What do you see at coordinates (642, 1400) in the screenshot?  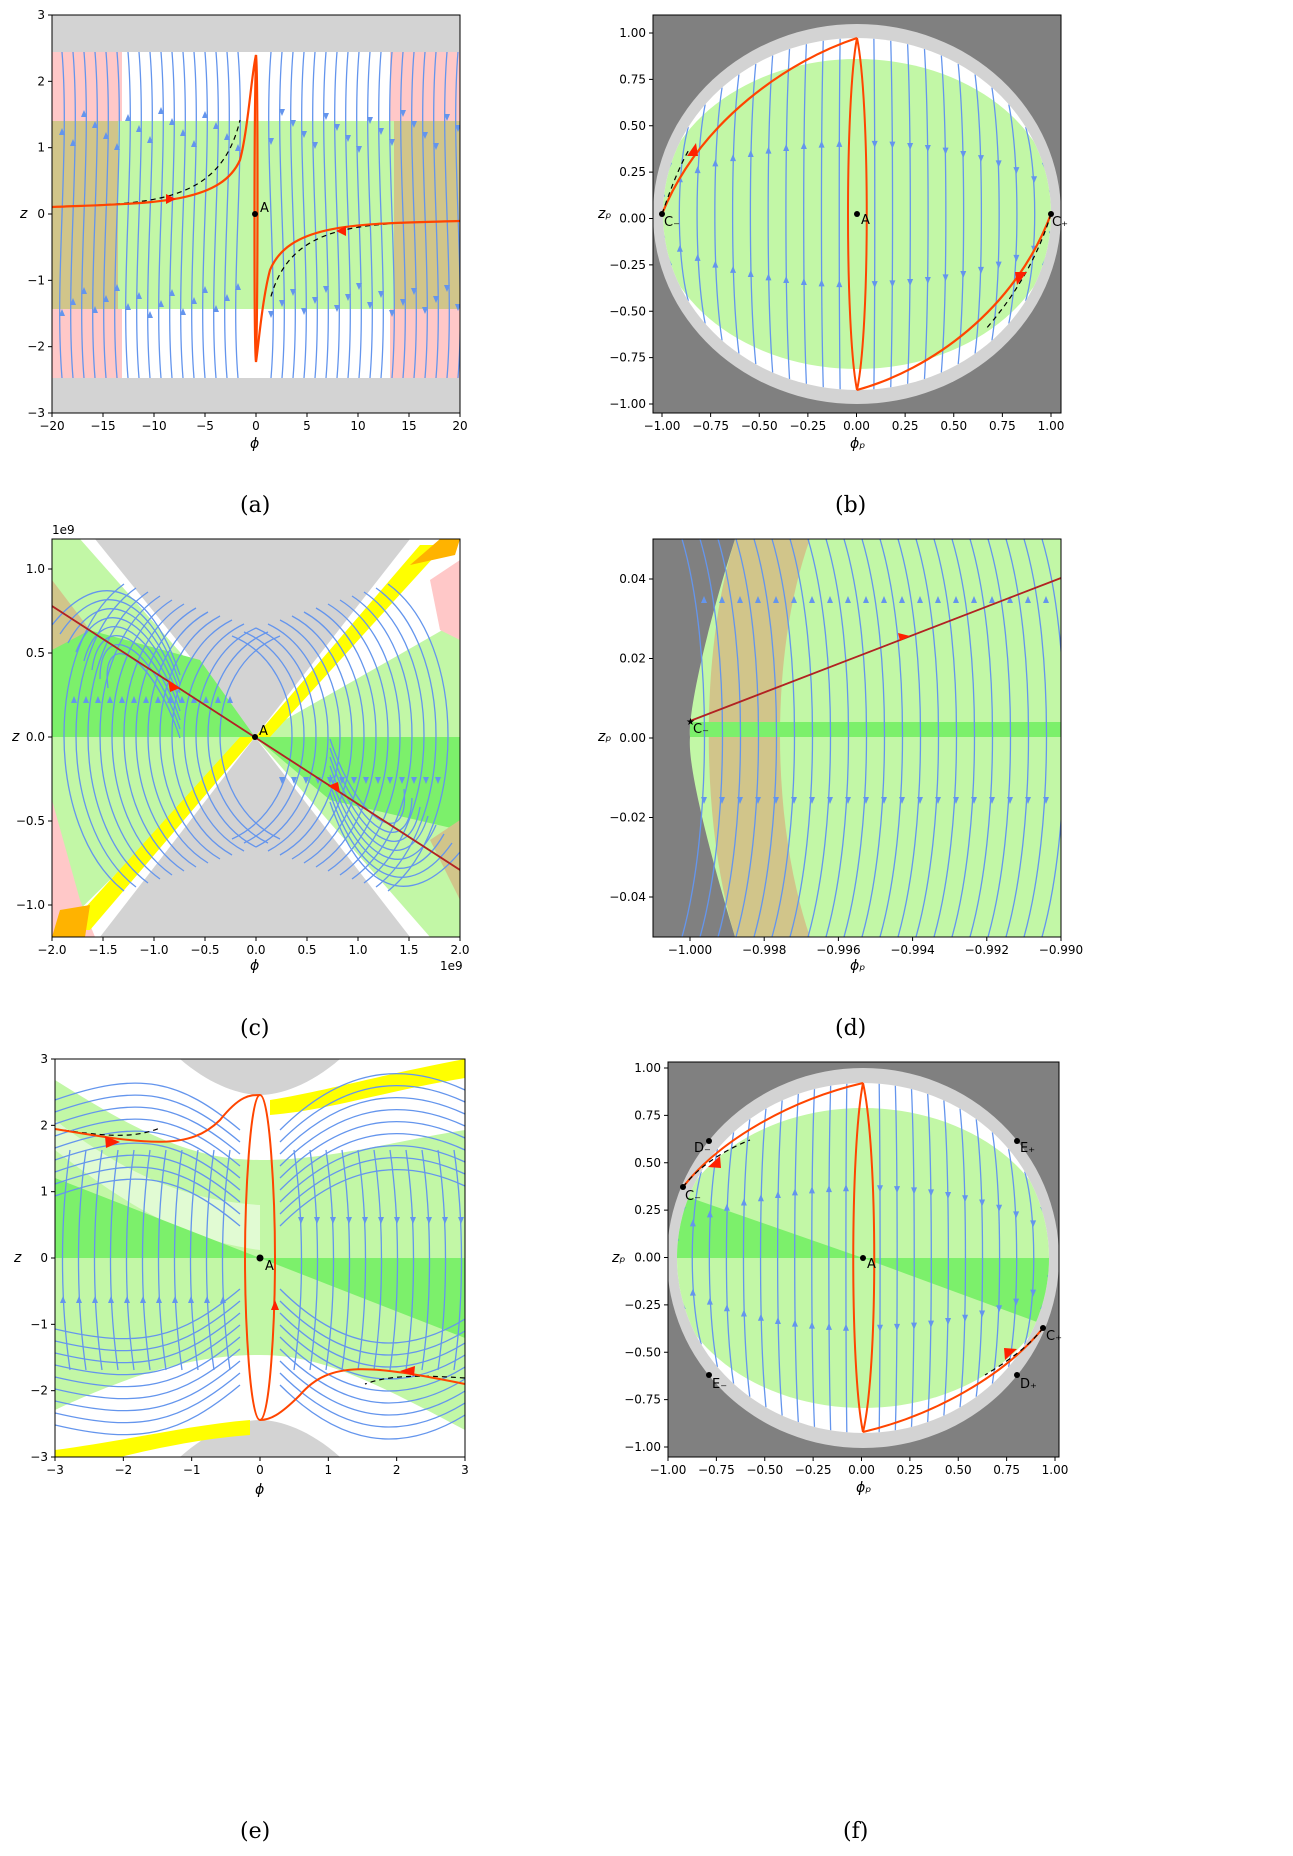 I see `y-tick-label: −0.75` at bounding box center [642, 1400].